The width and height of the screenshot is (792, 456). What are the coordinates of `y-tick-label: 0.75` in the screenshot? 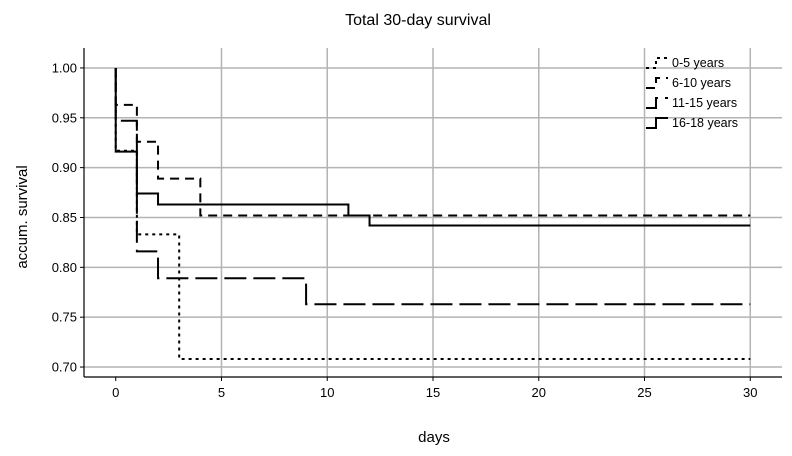 It's located at (64, 317).